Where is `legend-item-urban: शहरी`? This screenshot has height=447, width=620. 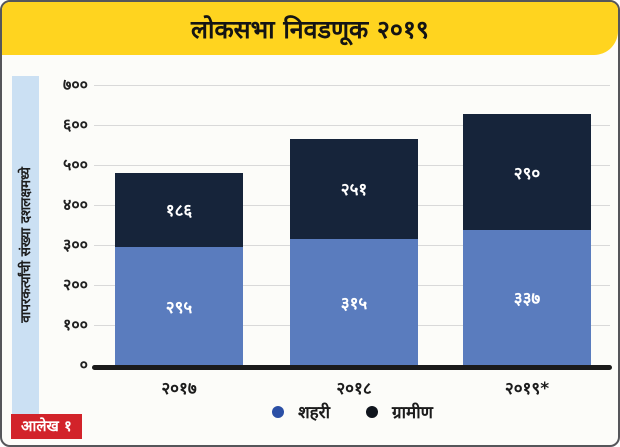 legend-item-urban: शहरी is located at coordinates (301, 411).